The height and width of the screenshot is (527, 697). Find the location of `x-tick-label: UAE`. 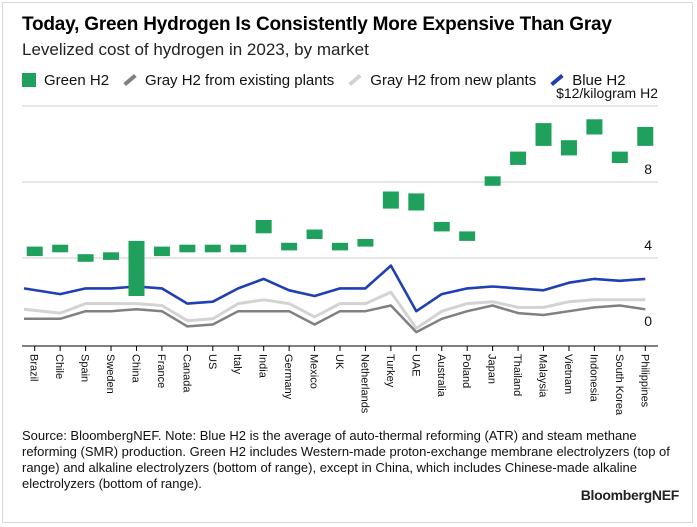

x-tick-label: UAE is located at coordinates (415, 365).